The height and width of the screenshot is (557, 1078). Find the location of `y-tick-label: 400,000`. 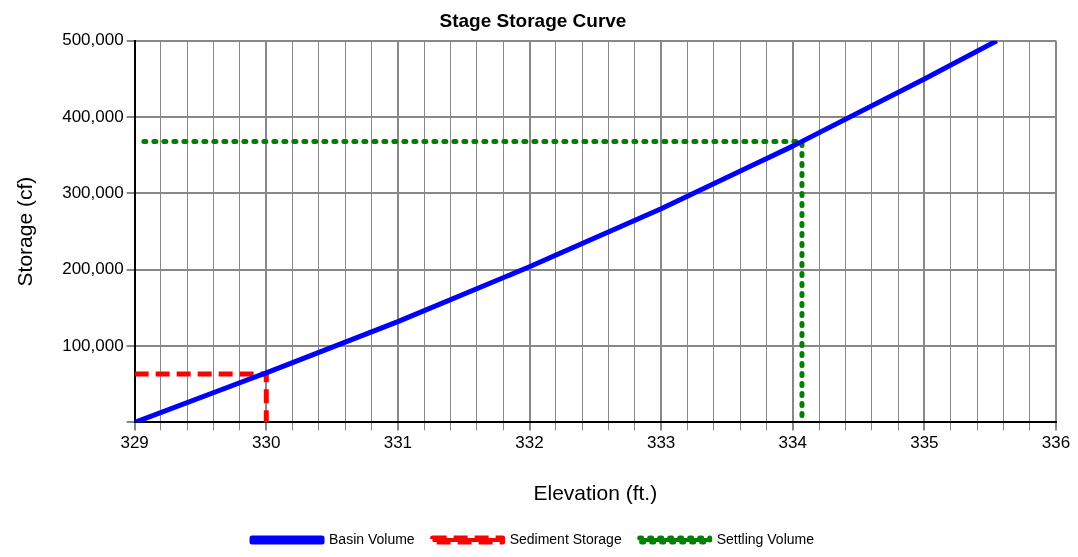

y-tick-label: 400,000 is located at coordinates (93, 116).